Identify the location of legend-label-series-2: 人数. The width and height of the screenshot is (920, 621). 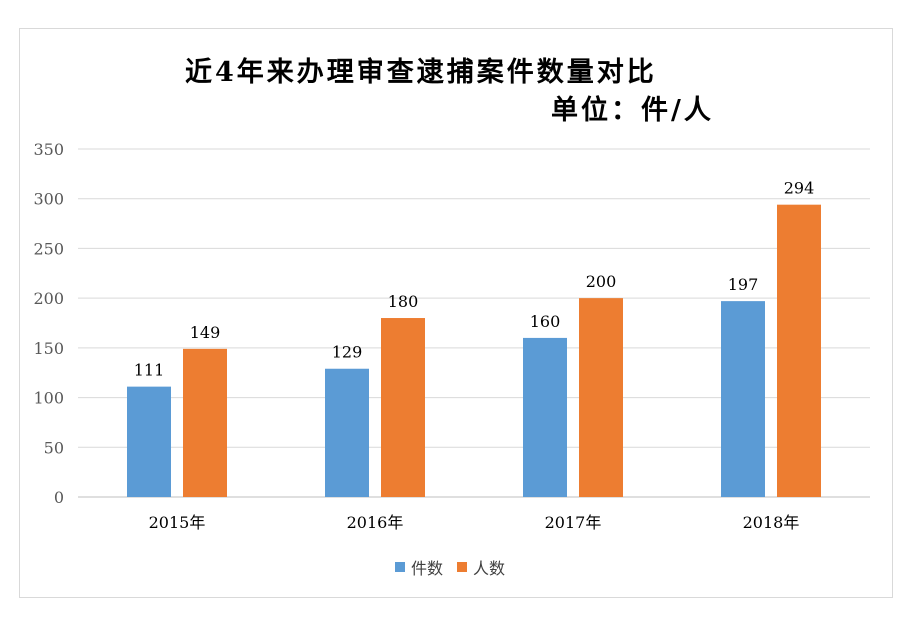
(489, 568).